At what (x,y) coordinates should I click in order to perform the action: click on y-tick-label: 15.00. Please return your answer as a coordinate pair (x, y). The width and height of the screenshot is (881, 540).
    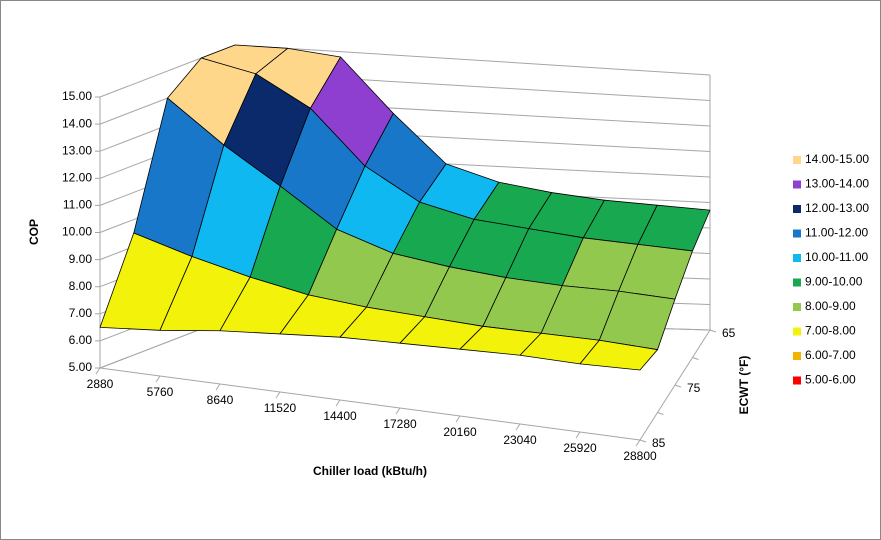
    Looking at the image, I should click on (77, 96).